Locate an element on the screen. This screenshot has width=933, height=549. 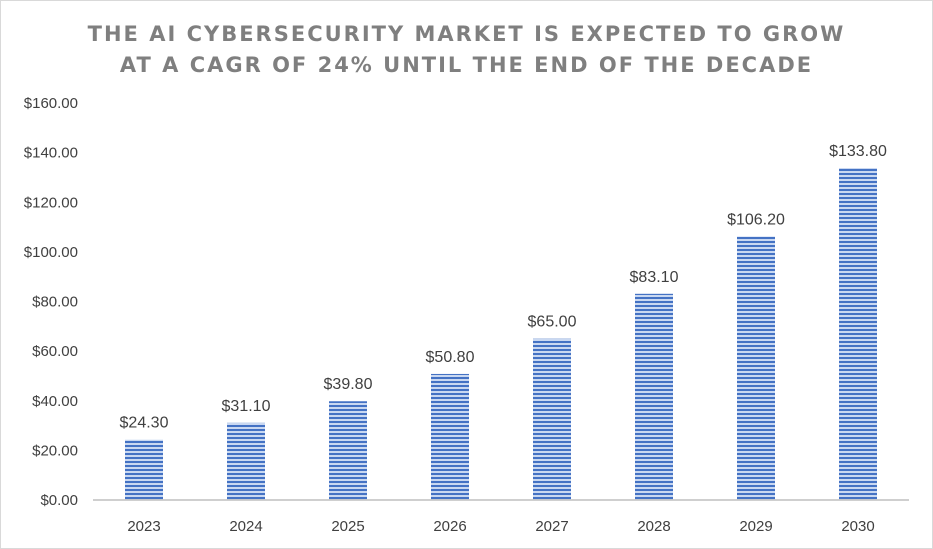
data-label-2025: $39.80 is located at coordinates (348, 384).